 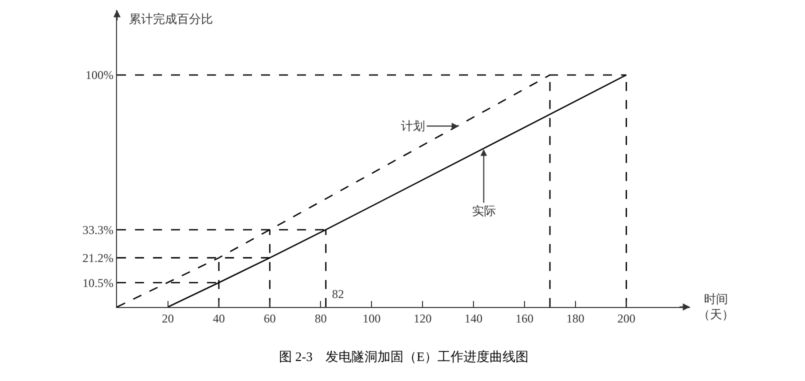 I want to click on x-tick-label: 100, so click(x=371, y=319).